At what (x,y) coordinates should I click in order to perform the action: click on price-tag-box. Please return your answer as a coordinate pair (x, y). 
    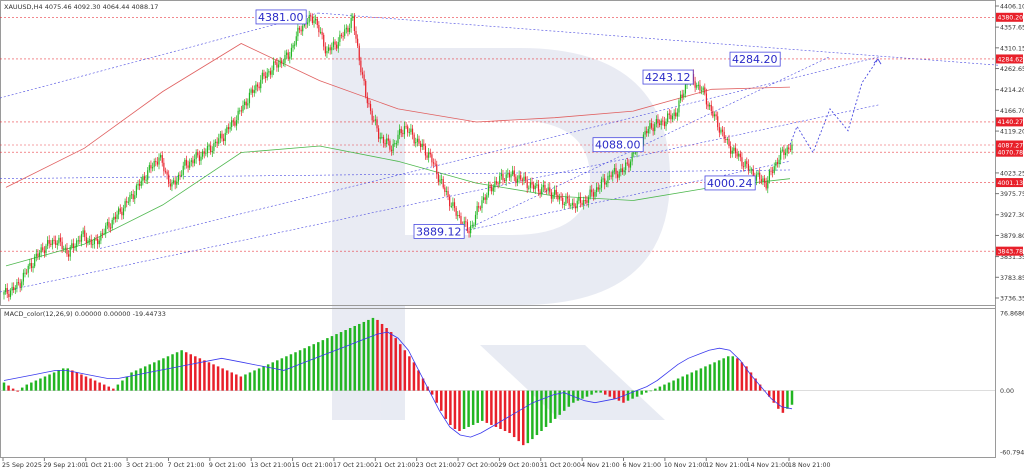
    Looking at the image, I should click on (1009, 183).